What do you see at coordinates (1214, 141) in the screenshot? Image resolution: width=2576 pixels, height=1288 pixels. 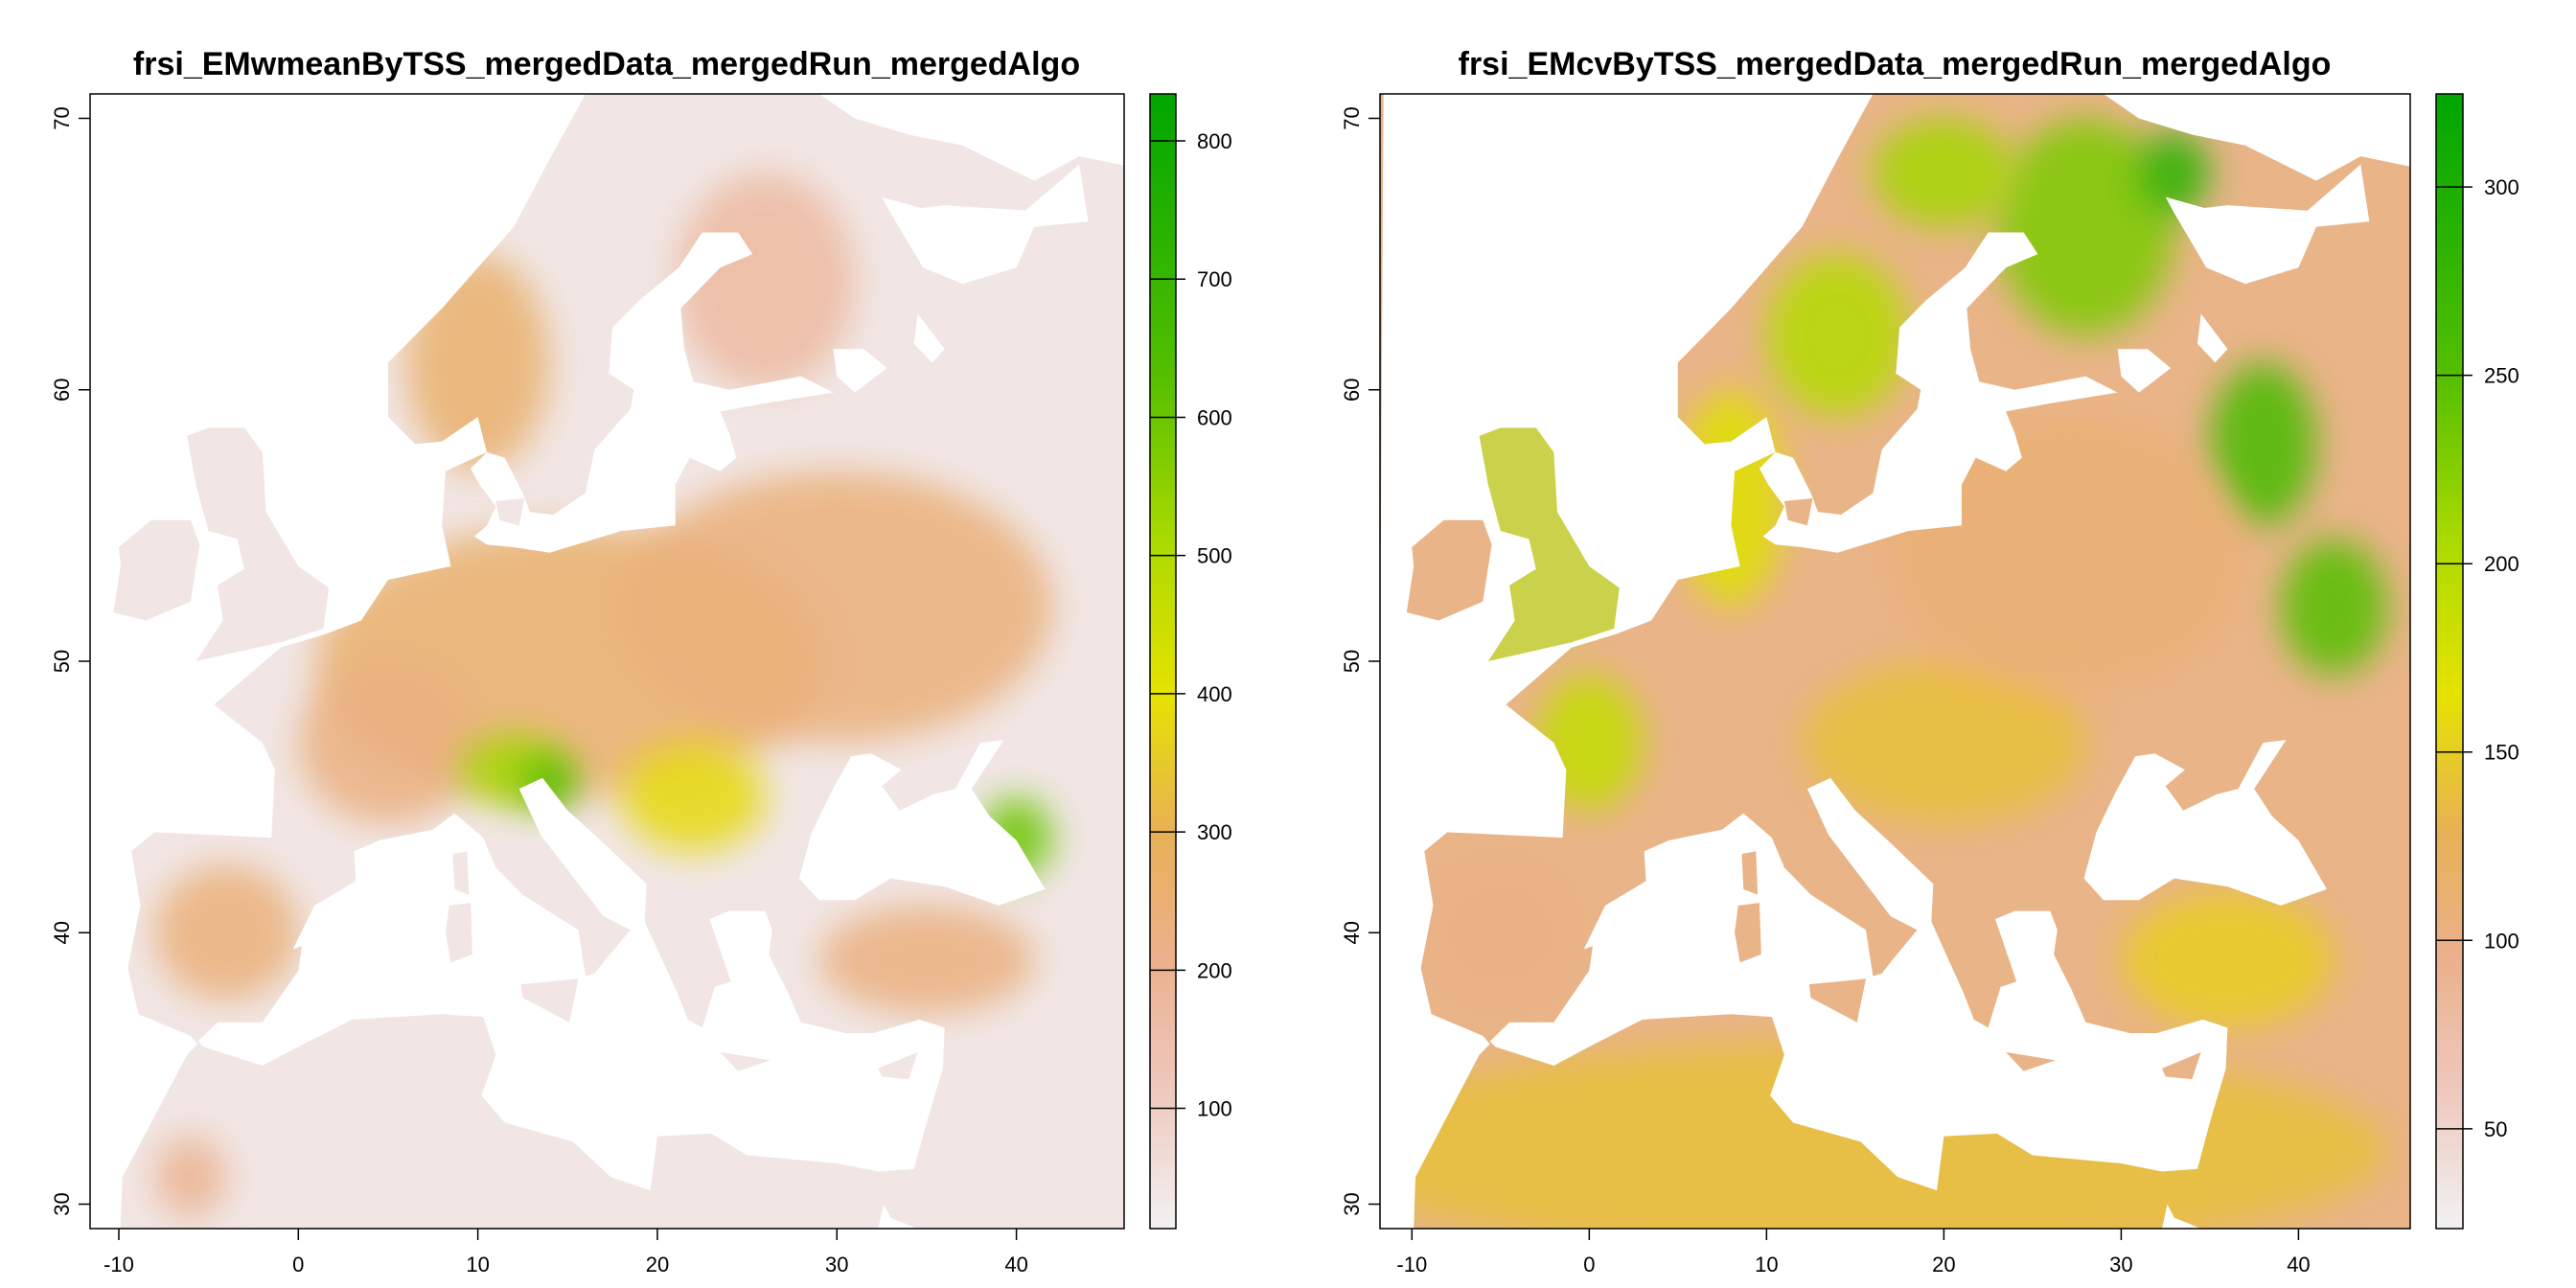 I see `colorbar-tick-label: 800` at bounding box center [1214, 141].